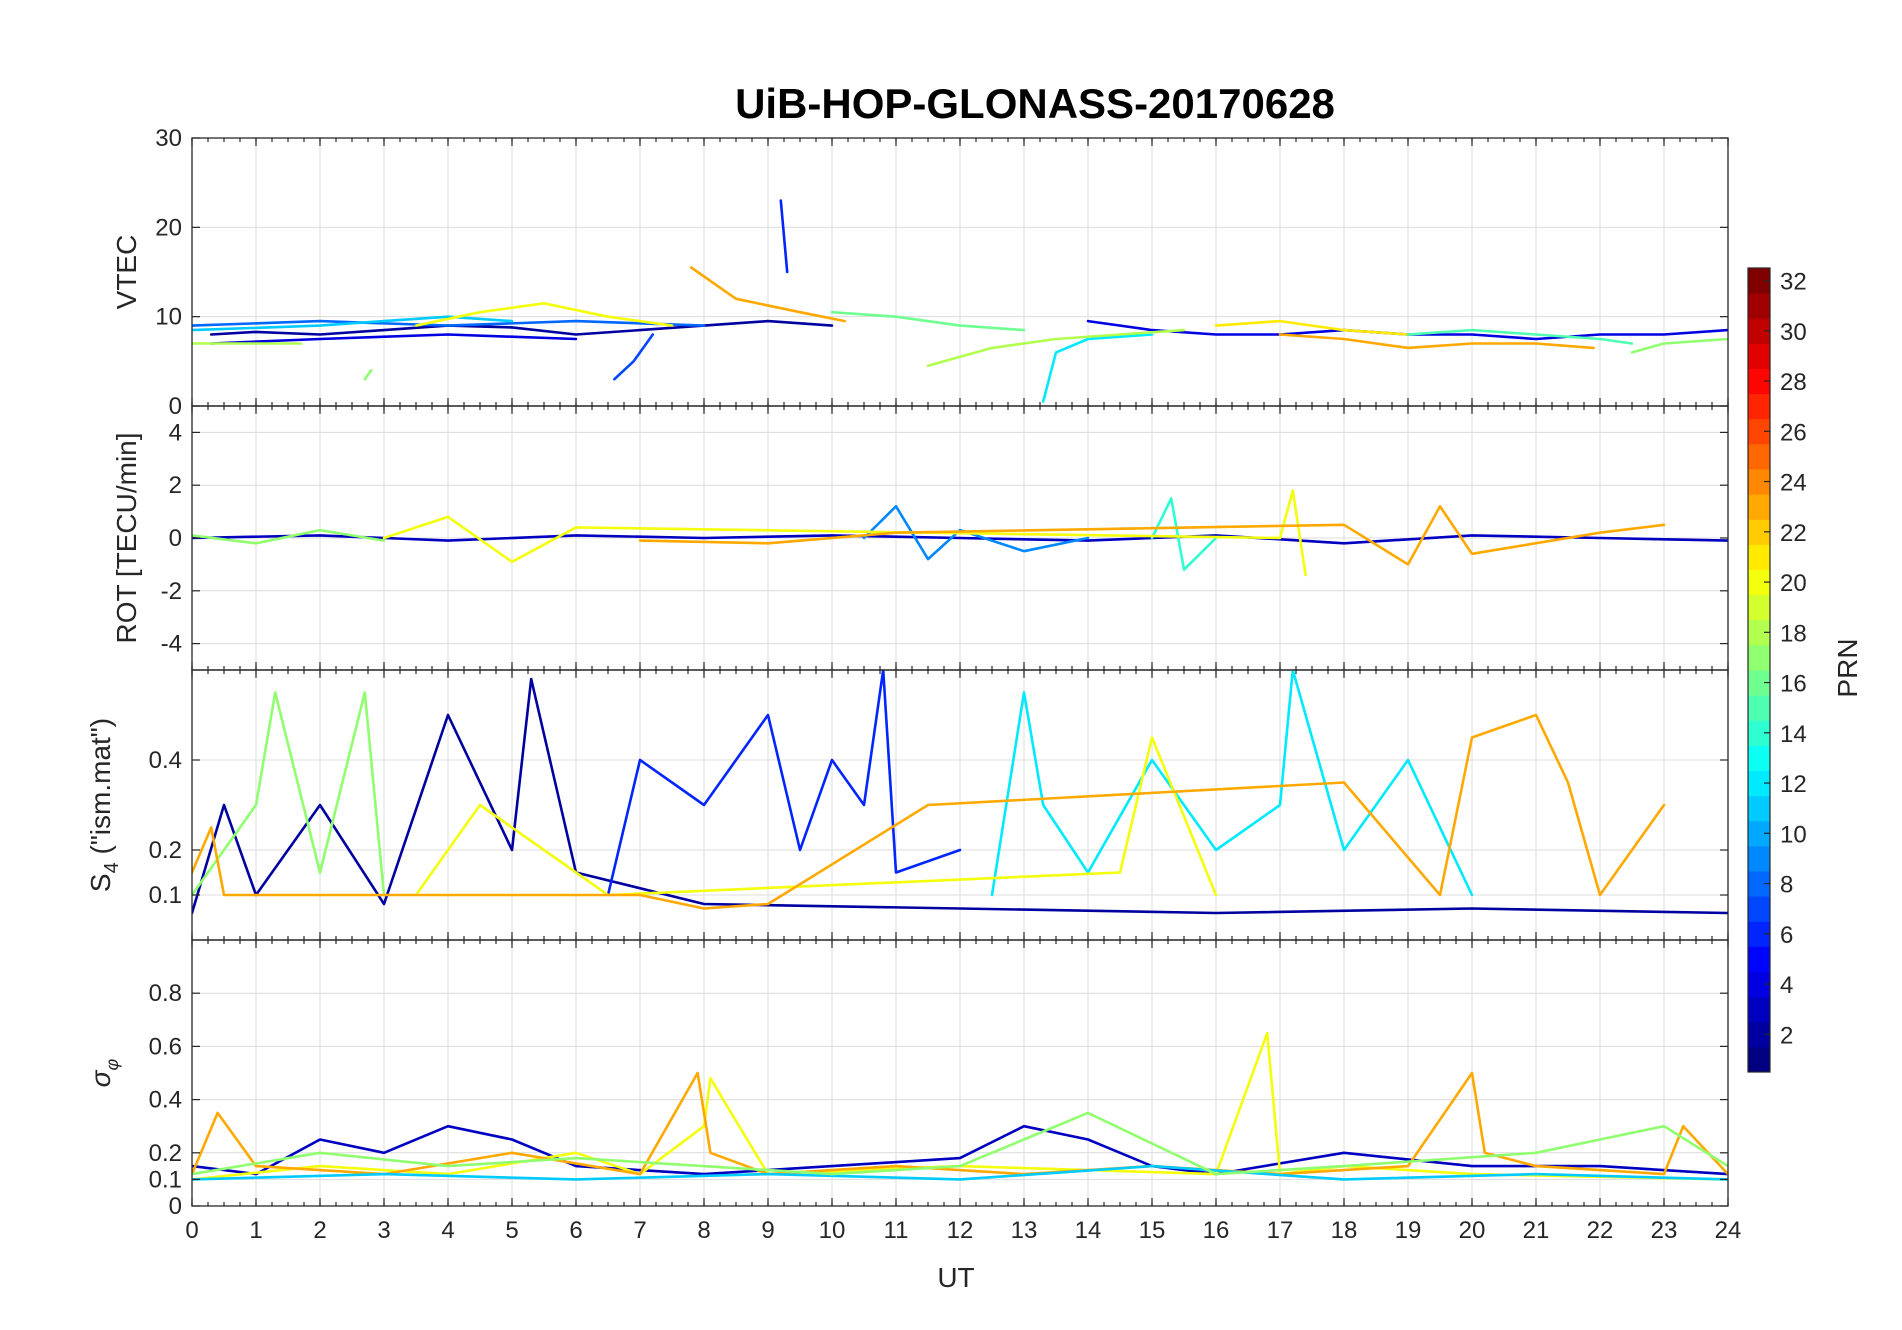  I want to click on colorbar-tick-label: 24, so click(1793, 483).